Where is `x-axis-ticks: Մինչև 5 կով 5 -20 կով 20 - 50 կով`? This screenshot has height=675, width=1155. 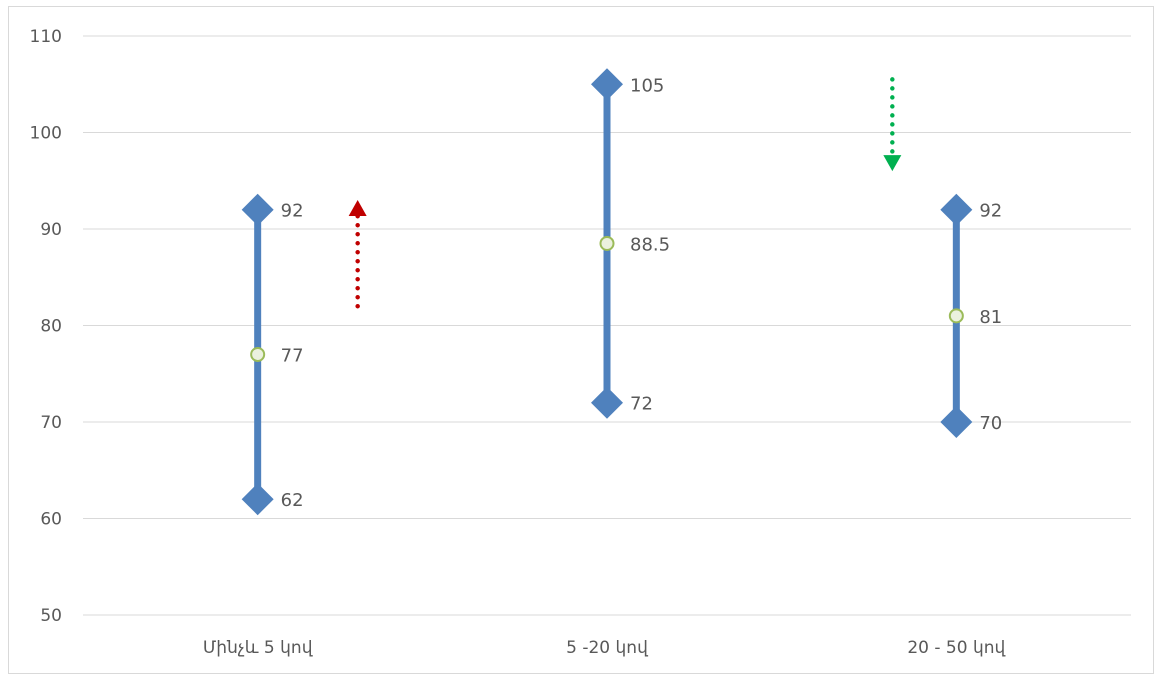 x-axis-ticks: Մինչև 5 կով 5 -20 կով 20 - 50 կով is located at coordinates (604, 648).